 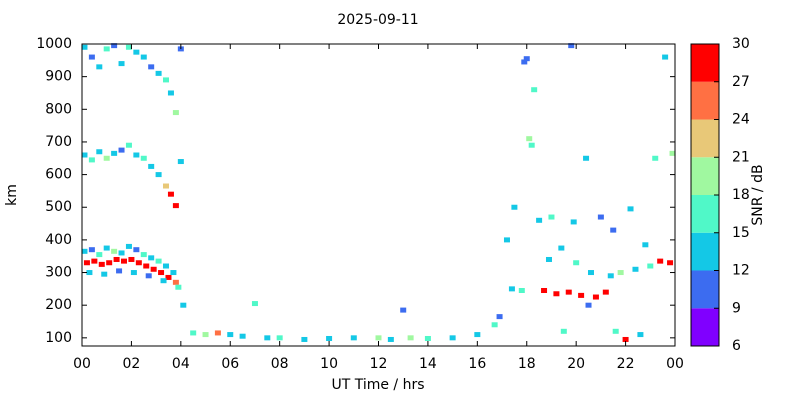 I want to click on x-tick-label: 10, so click(x=329, y=364).